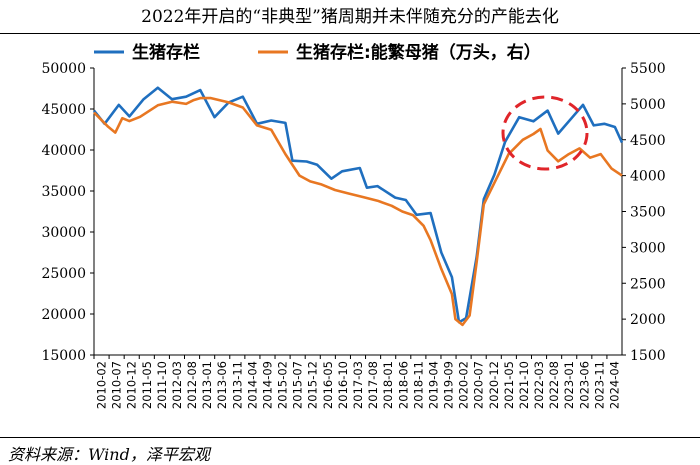 The width and height of the screenshot is (700, 465). I want to click on x-tick-label: 2013-06, so click(222, 385).